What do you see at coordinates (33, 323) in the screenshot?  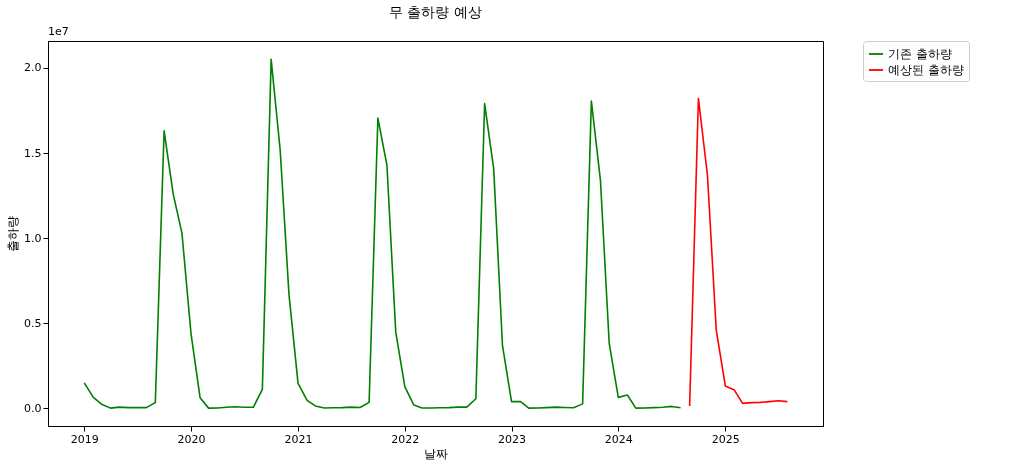 I see `y-tick-label: 0.5` at bounding box center [33, 323].